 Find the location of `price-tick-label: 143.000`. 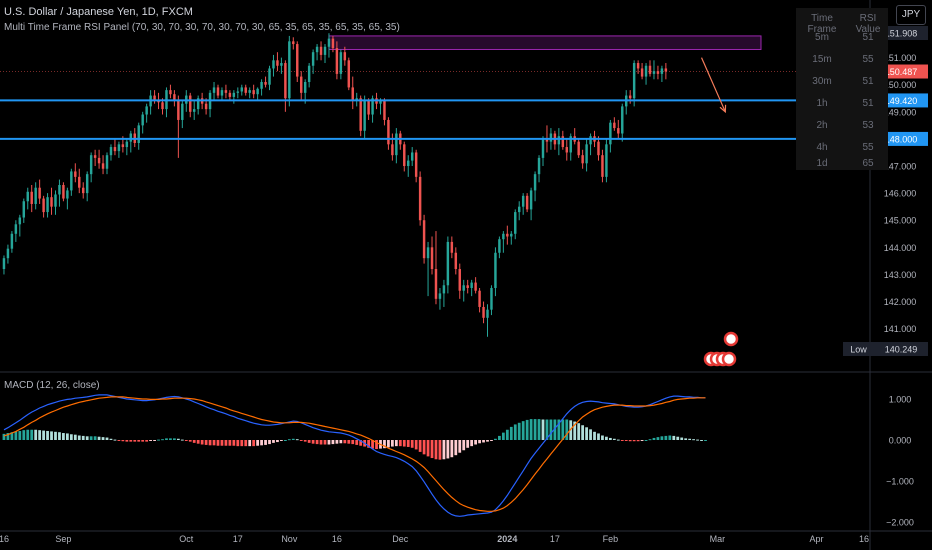

price-tick-label: 143.000 is located at coordinates (900, 275).